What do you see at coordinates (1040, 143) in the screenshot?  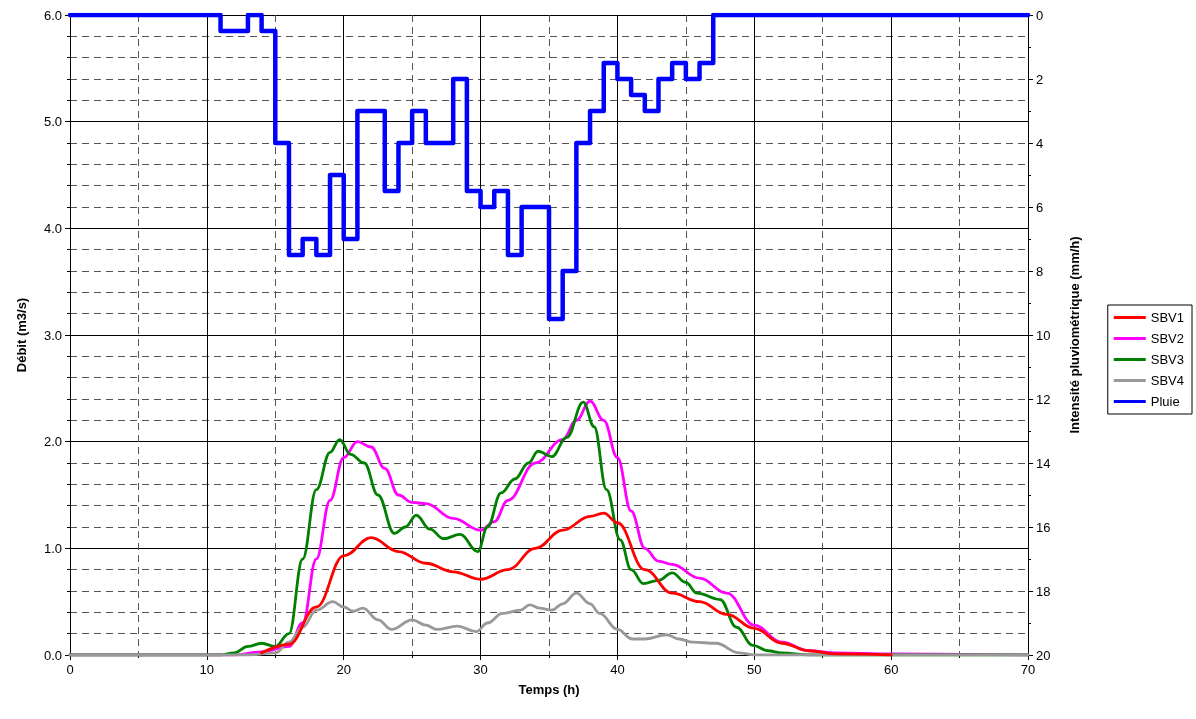 I see `y2-tick-label: 4` at bounding box center [1040, 143].